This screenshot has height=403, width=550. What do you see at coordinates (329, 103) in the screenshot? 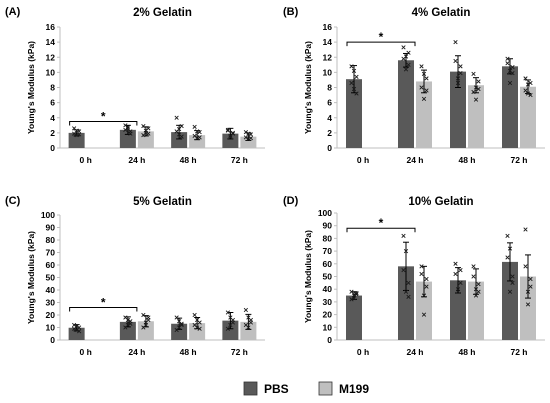
I see `y-tick-label: 6` at bounding box center [329, 103].